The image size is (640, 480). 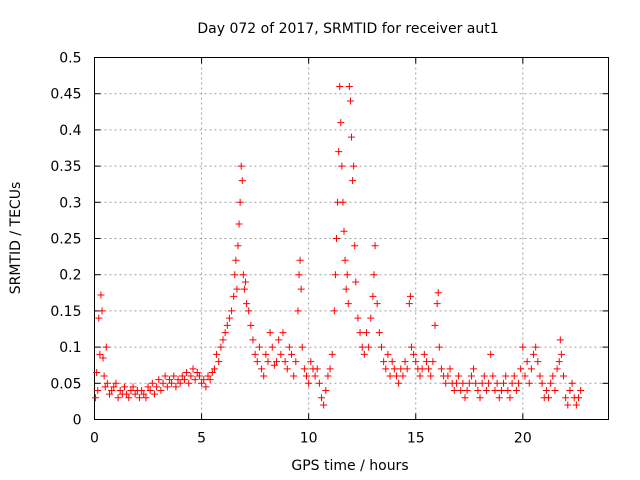 What do you see at coordinates (70, 59) in the screenshot?
I see `y-tick-label: 0.5` at bounding box center [70, 59].